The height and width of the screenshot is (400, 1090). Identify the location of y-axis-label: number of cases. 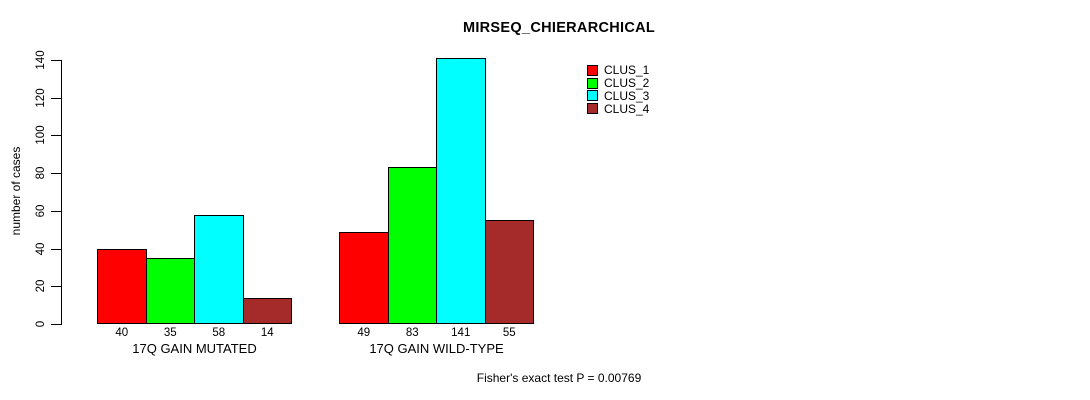
(16, 191).